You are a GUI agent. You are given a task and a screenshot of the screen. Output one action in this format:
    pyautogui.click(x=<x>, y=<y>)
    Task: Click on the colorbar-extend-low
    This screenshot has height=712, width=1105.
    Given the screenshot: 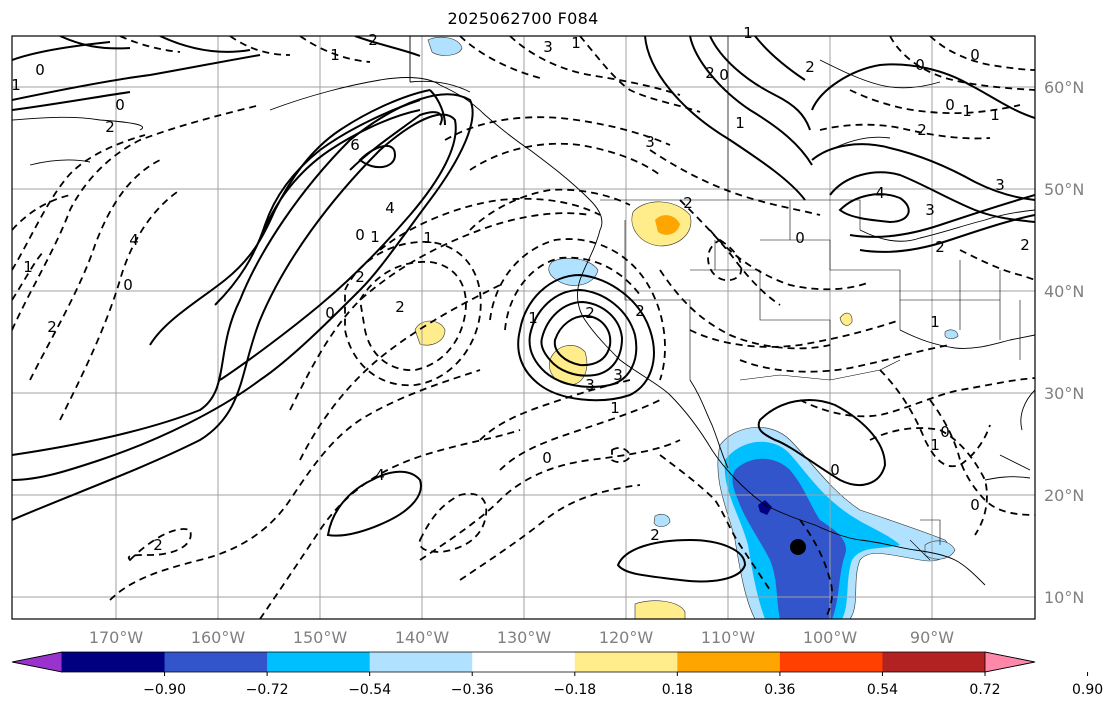 What is the action you would take?
    pyautogui.click(x=37, y=662)
    